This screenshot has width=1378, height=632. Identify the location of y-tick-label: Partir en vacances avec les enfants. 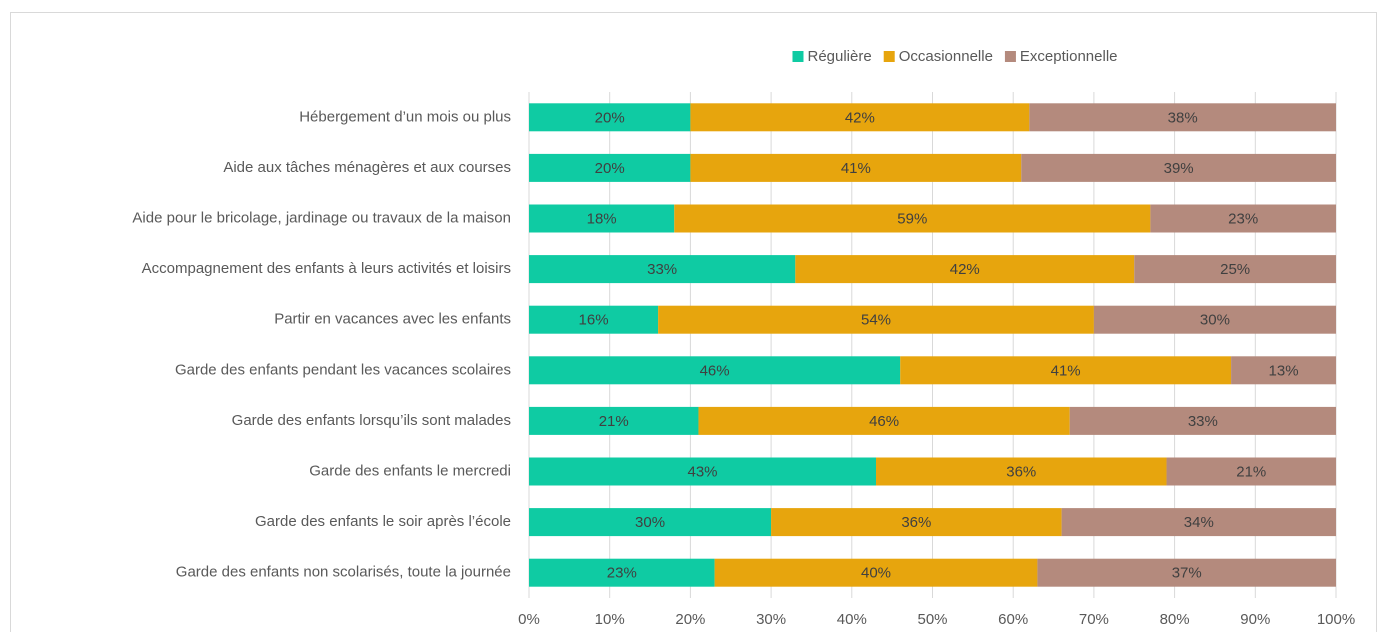
(392, 319).